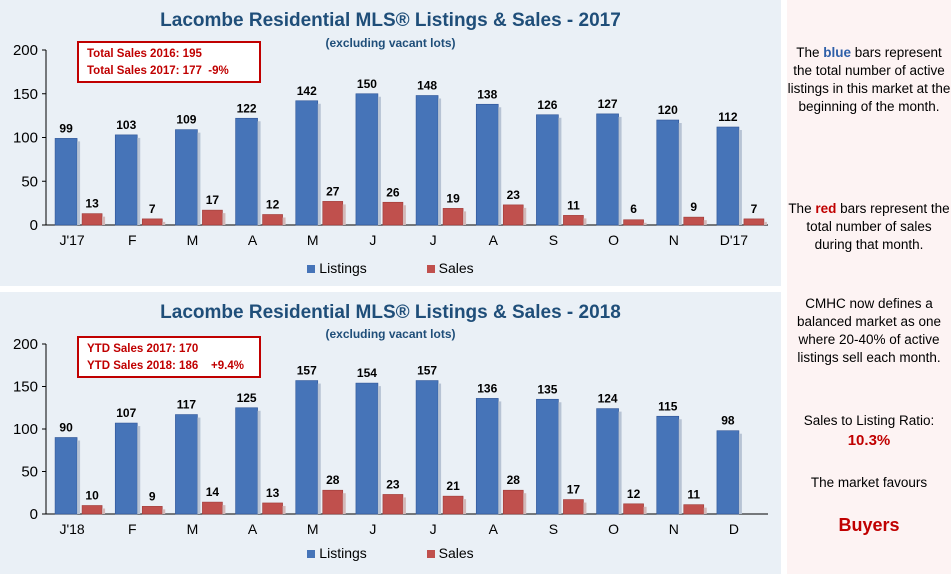 This screenshot has width=951, height=574. Describe the element at coordinates (869, 440) in the screenshot. I see `ratio-number: 10.3%` at that location.